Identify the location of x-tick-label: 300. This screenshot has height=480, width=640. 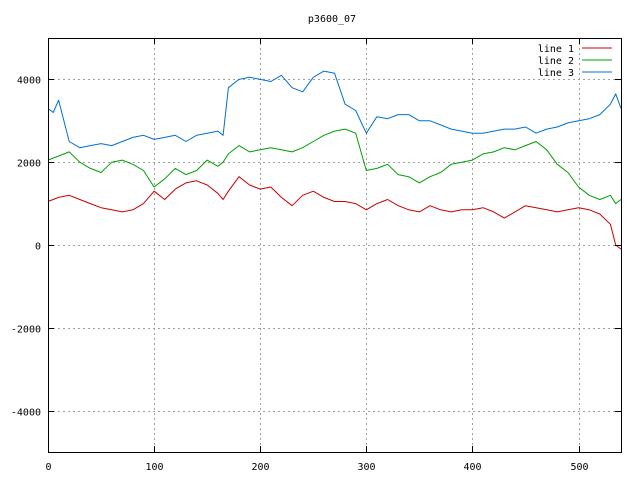
(366, 467).